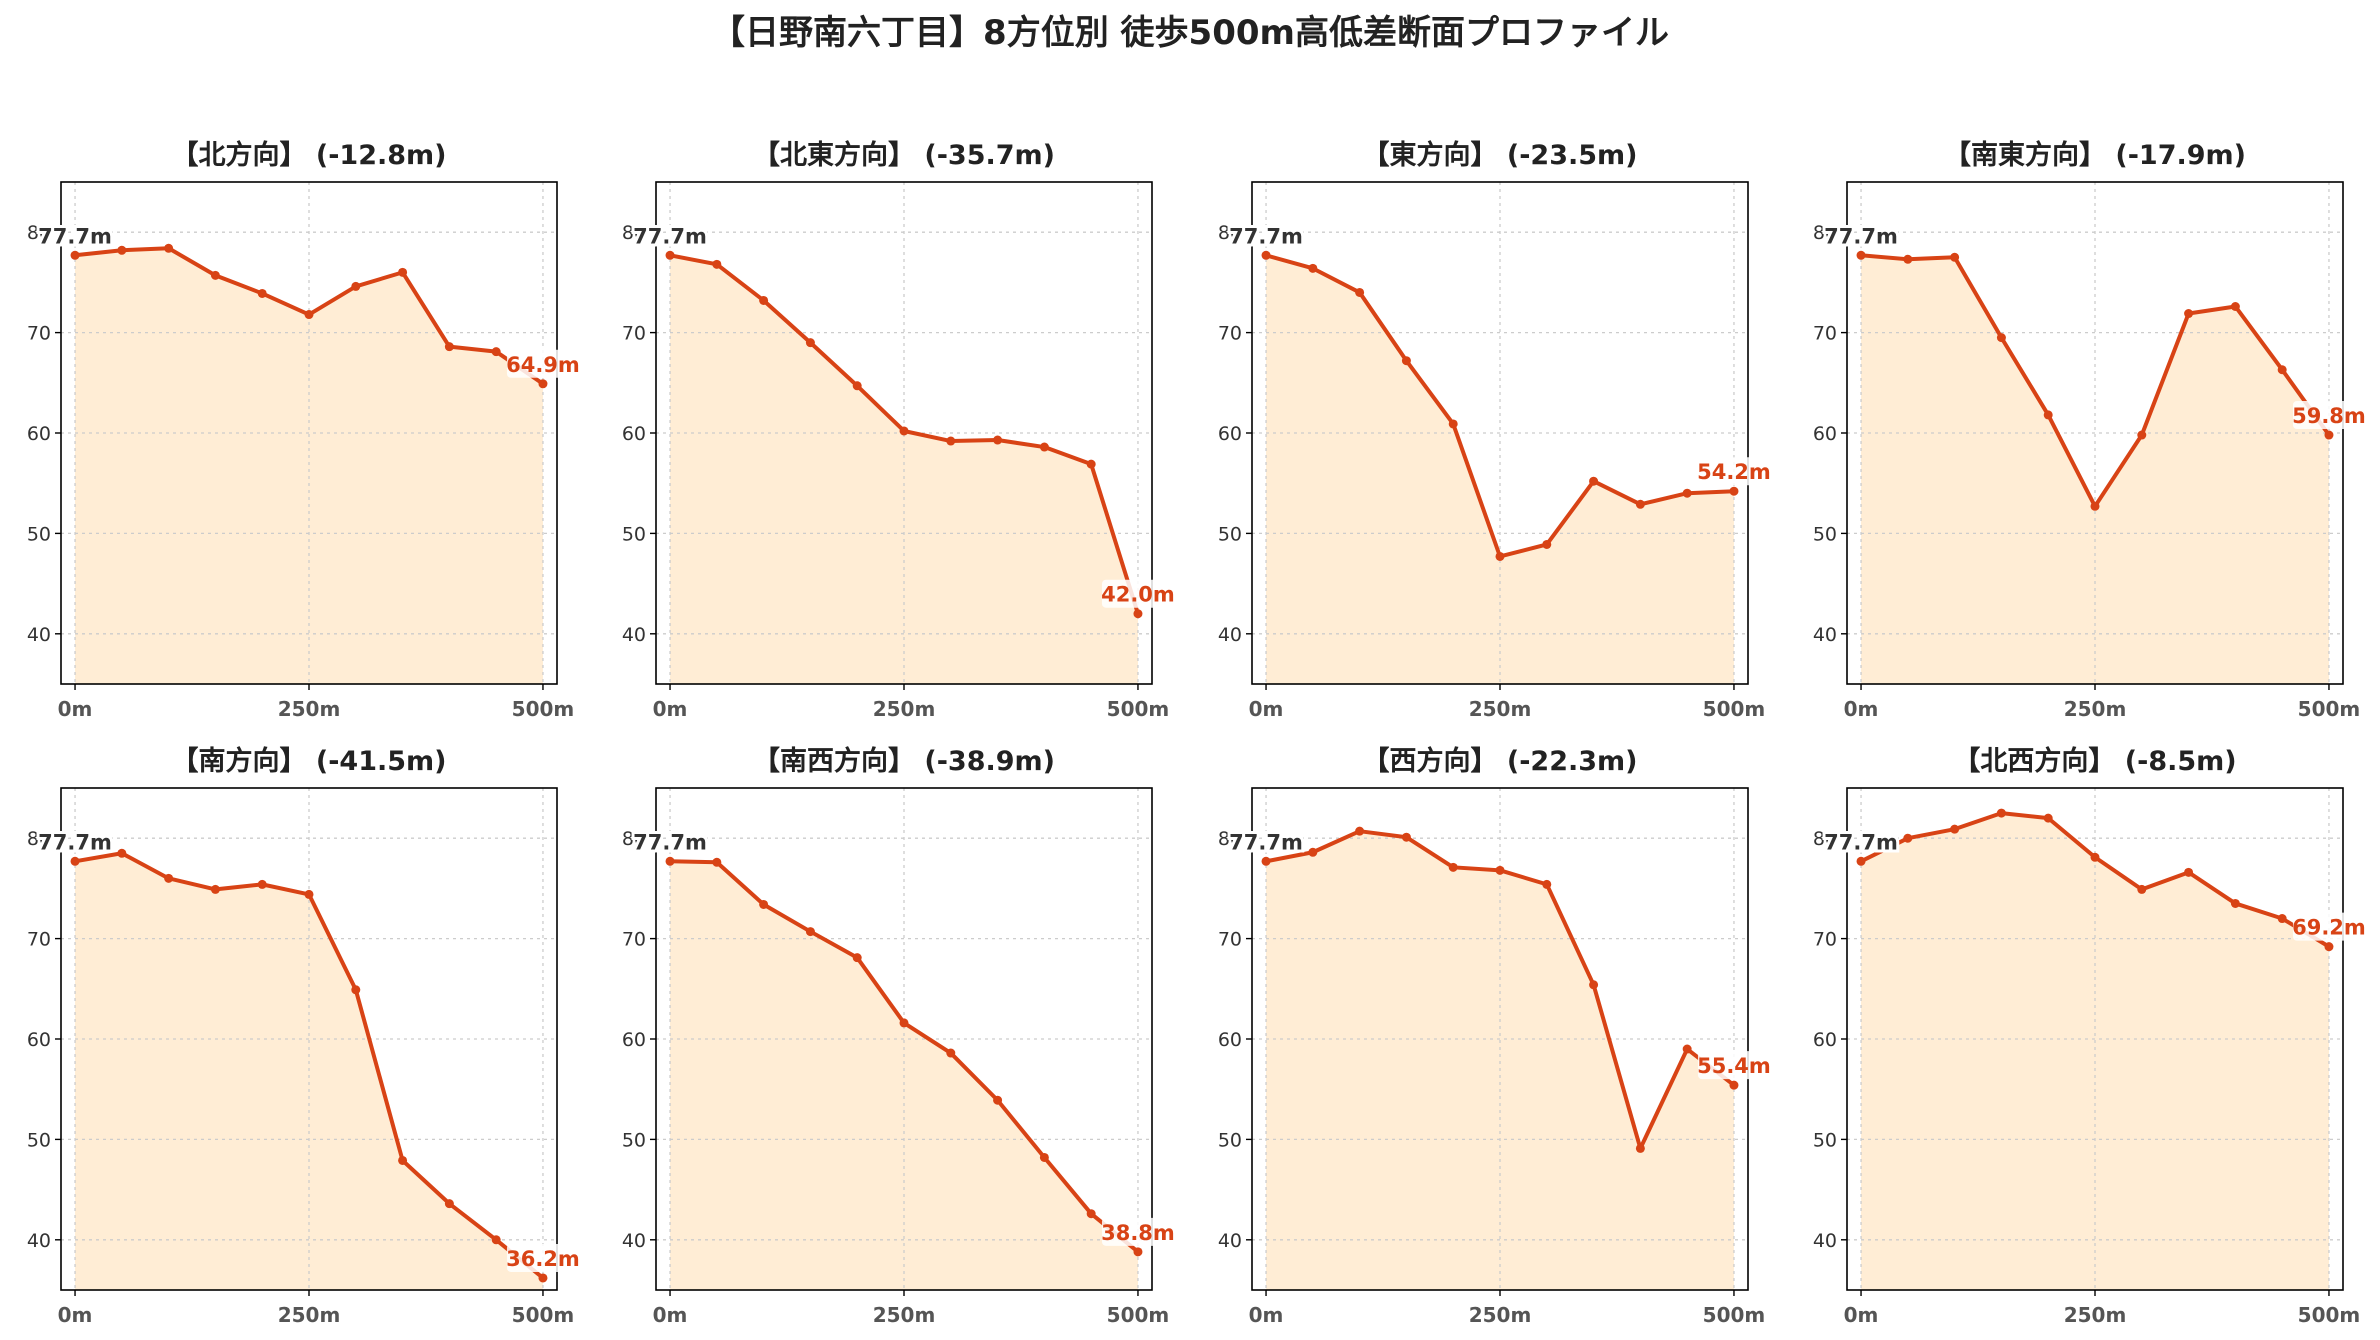 The height and width of the screenshot is (1340, 2380). I want to click on end-elevation-label: 59.8m, so click(2329, 416).